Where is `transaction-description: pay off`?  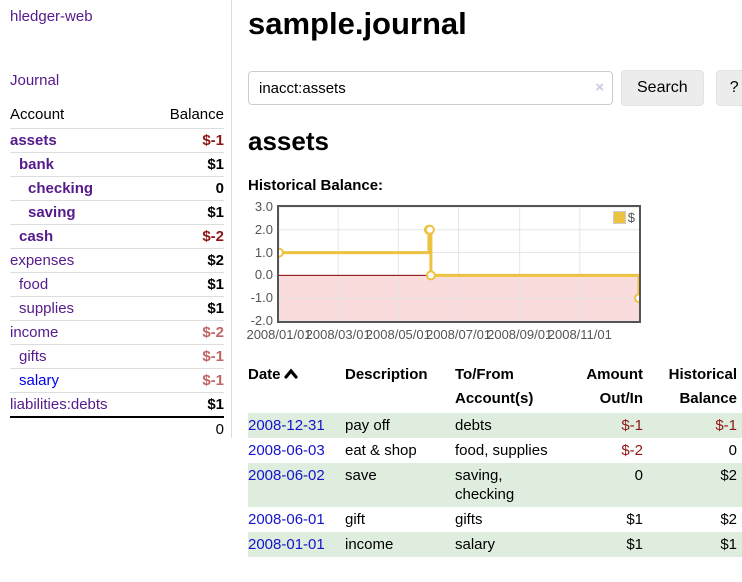
transaction-description: pay off is located at coordinates (400, 425).